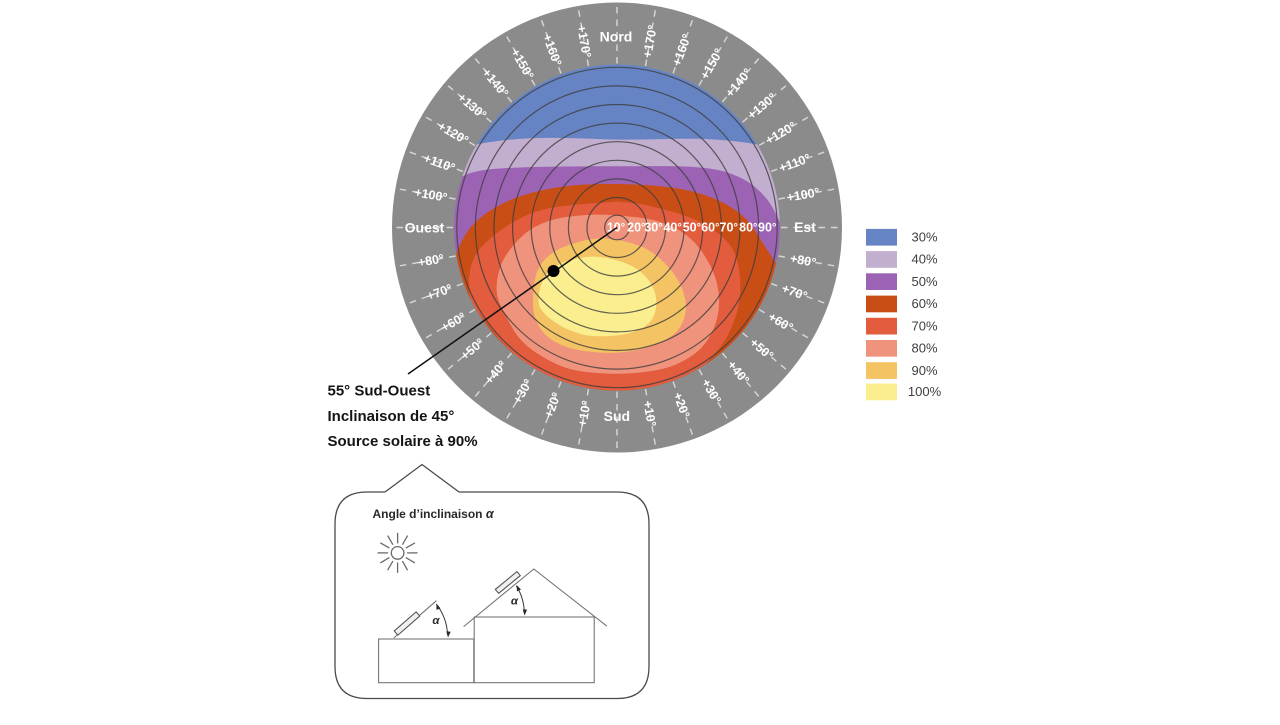 This screenshot has height=725, width=1280. What do you see at coordinates (748, 228) in the screenshot?
I see `svg-text: 80°` at bounding box center [748, 228].